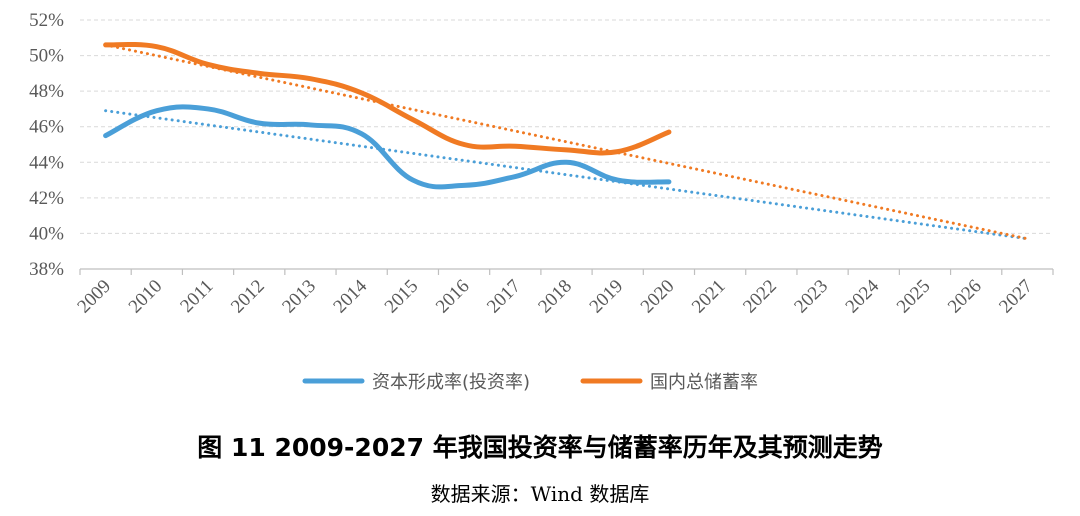  Describe the element at coordinates (146, 297) in the screenshot. I see `x-tick-label: 2010` at that location.